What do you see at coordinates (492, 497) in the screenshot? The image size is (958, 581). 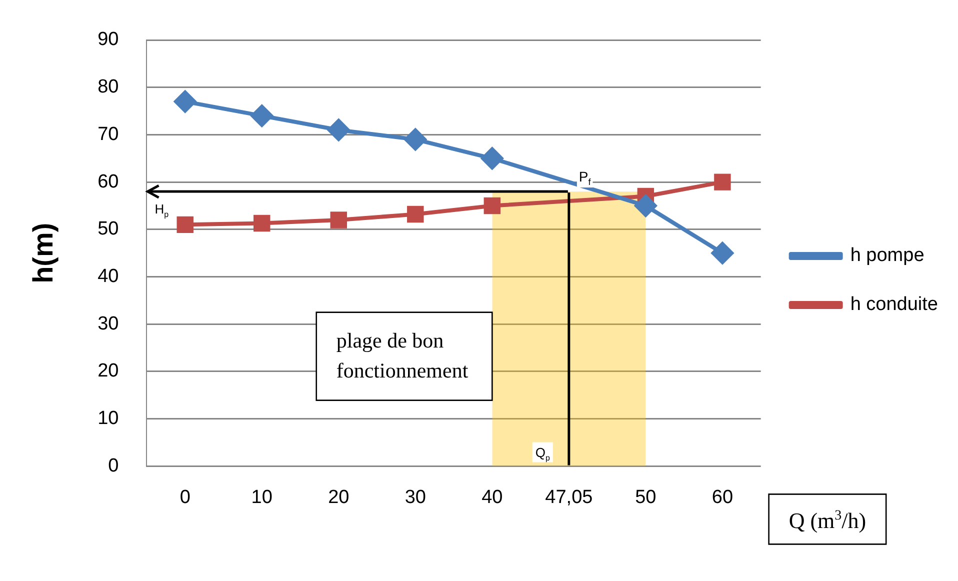 I see `x-tick-label: 40` at bounding box center [492, 497].